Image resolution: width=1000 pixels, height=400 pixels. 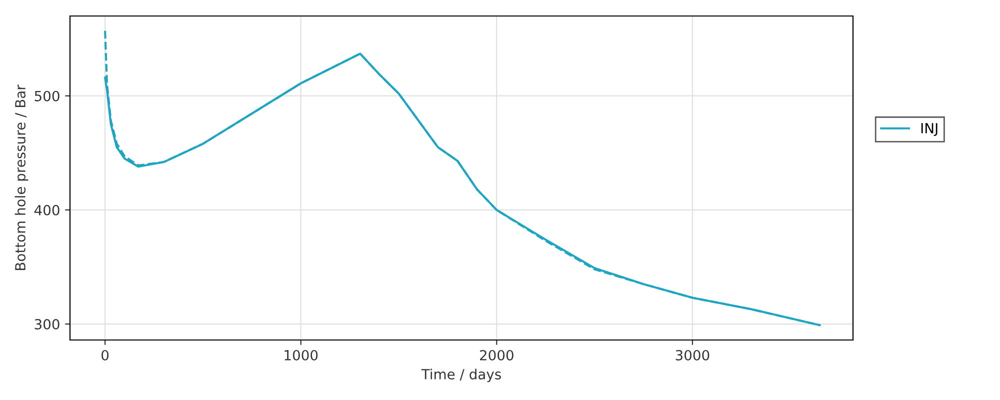 I want to click on x-tick-label: 2000, so click(x=497, y=355).